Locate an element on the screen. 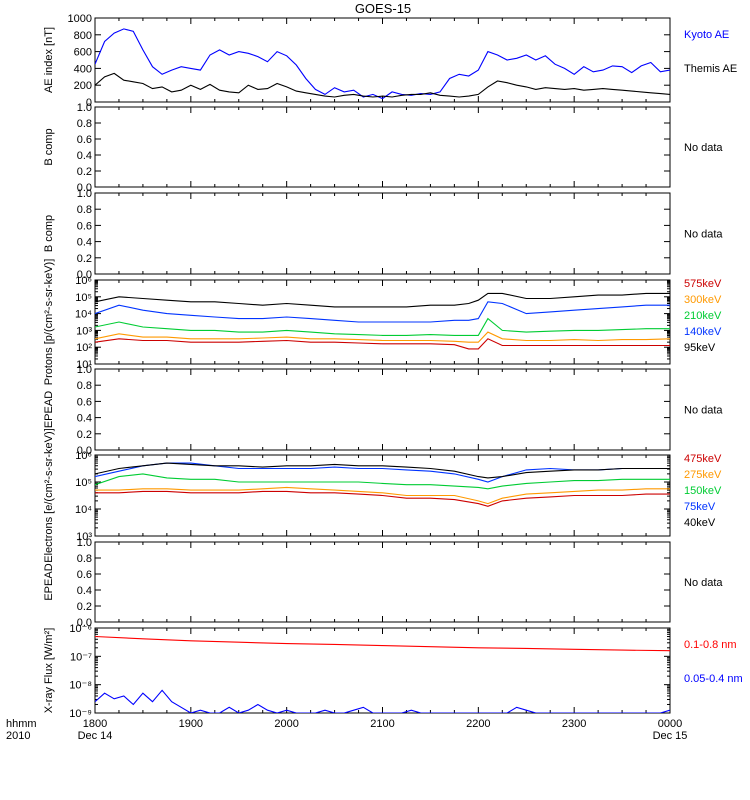 This screenshot has height=800, width=750. legend-entry: 95keV is located at coordinates (700, 348).